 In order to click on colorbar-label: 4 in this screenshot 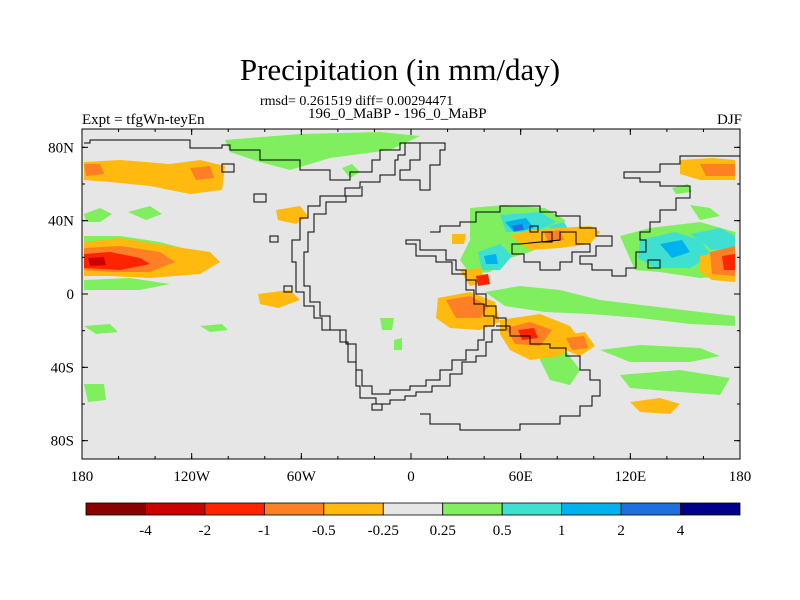, I will do `click(681, 531)`.